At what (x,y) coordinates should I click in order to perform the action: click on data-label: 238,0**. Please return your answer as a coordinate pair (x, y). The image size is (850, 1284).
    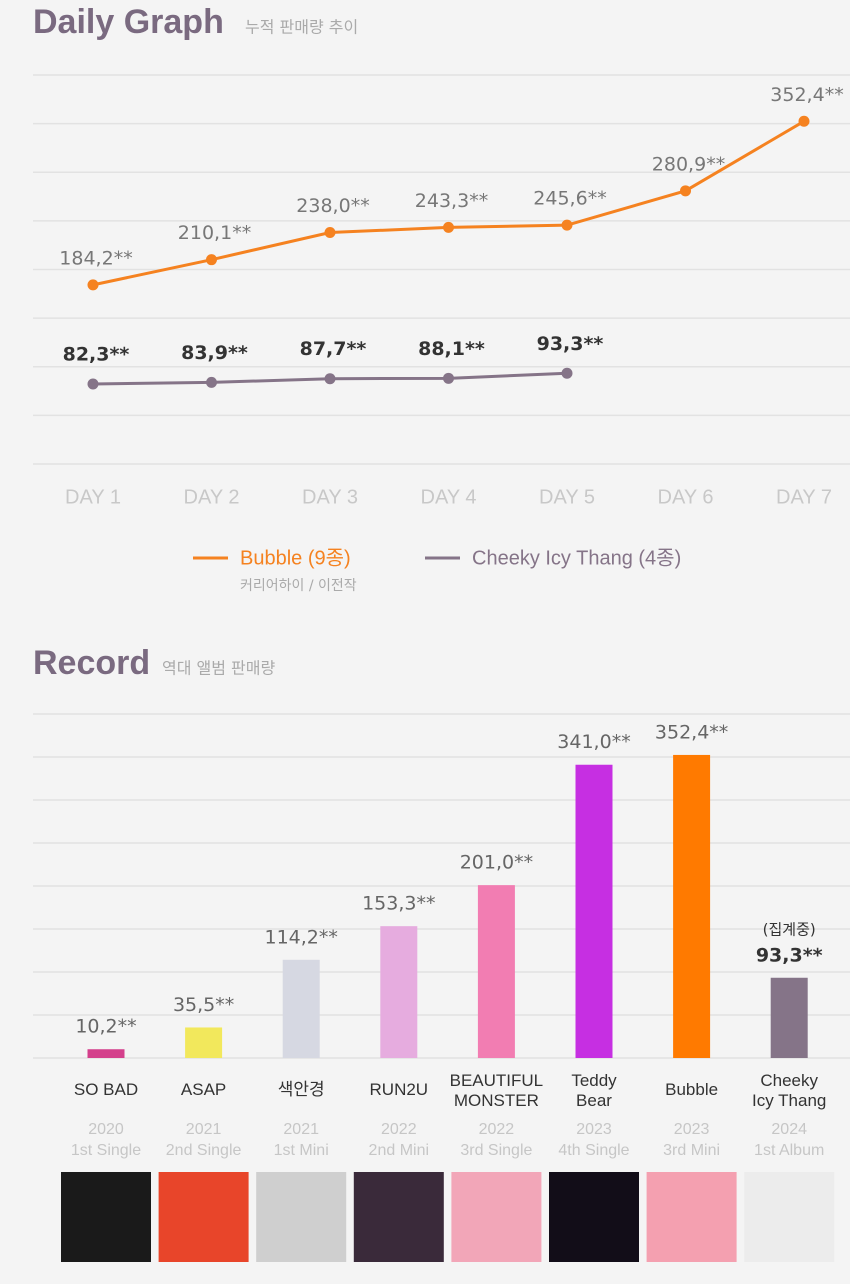
    Looking at the image, I should click on (332, 206).